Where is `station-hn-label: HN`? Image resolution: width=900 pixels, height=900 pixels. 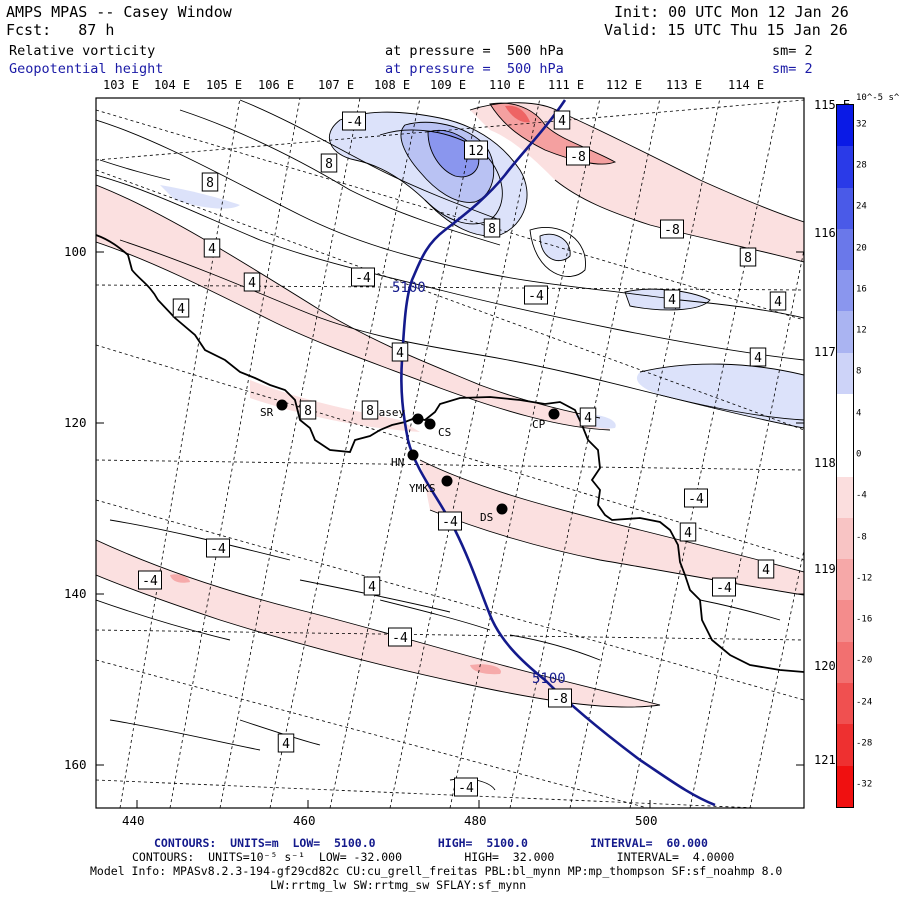 station-hn-label: HN is located at coordinates (397, 462).